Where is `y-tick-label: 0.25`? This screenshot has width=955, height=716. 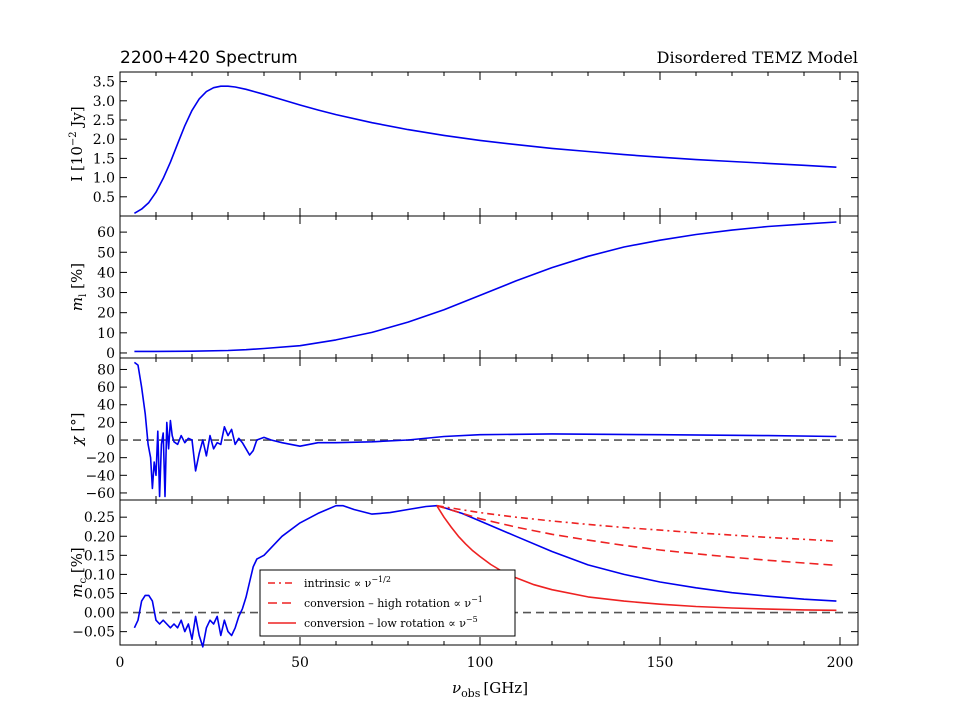 y-tick-label: 0.25 is located at coordinates (99, 518).